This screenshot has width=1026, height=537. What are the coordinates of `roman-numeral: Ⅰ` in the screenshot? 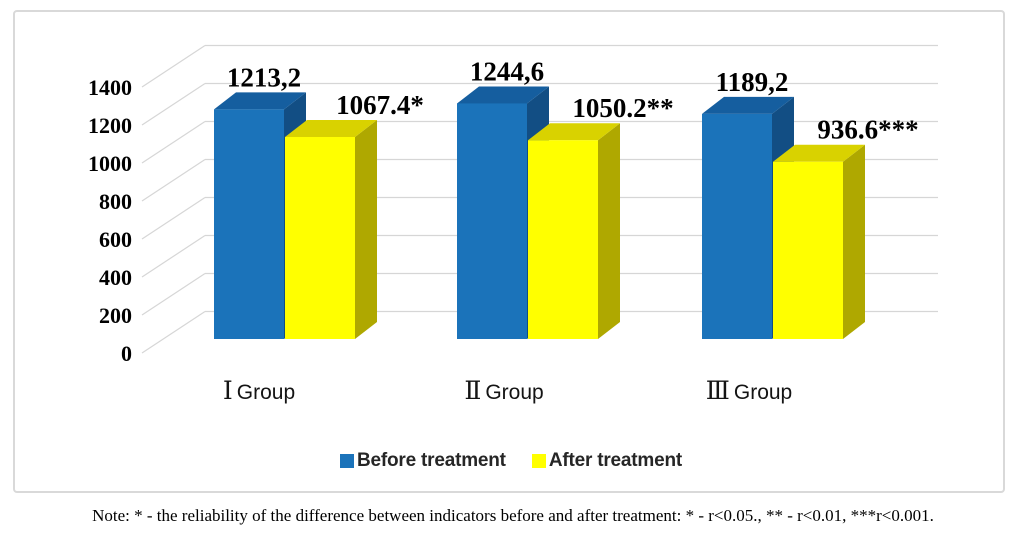 It's located at (227, 390).